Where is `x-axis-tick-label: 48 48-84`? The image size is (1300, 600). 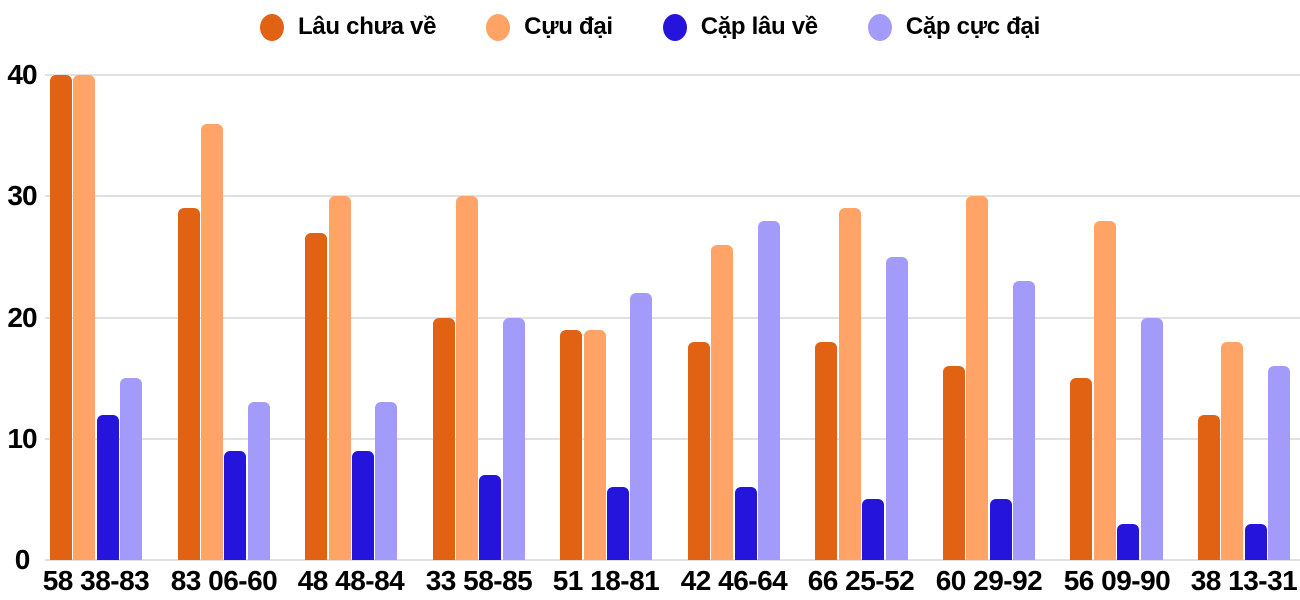
x-axis-tick-label: 48 48-84 is located at coordinates (351, 580).